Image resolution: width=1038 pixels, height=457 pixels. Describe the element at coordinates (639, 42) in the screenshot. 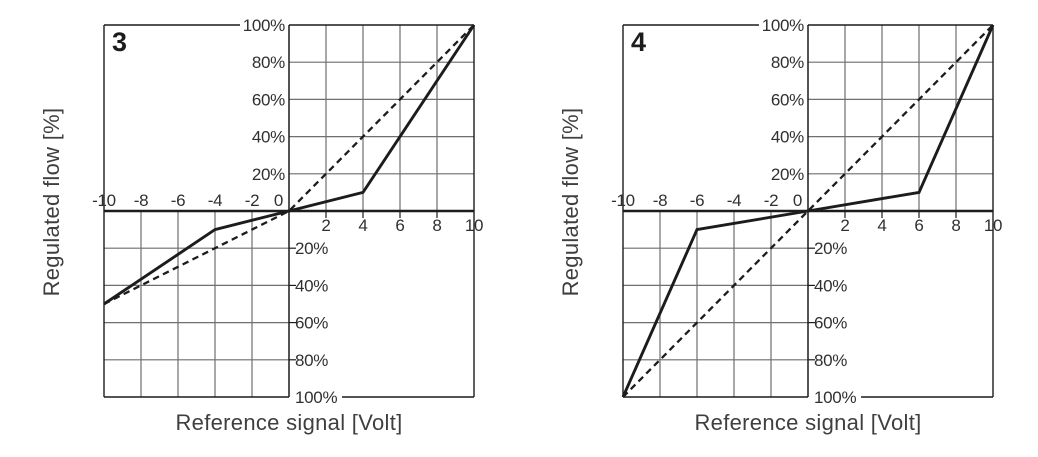

I see `panel-number-label: 4` at that location.